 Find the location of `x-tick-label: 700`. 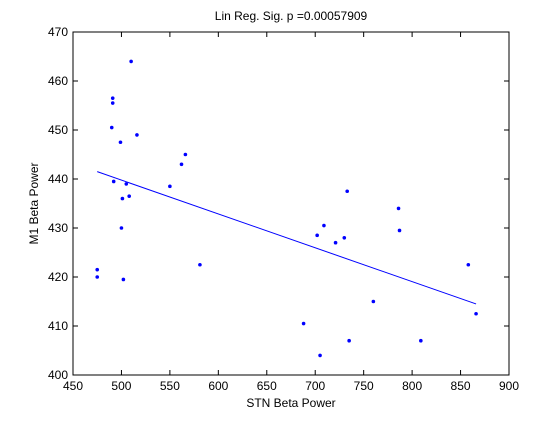

x-tick-label: 700 is located at coordinates (315, 386).